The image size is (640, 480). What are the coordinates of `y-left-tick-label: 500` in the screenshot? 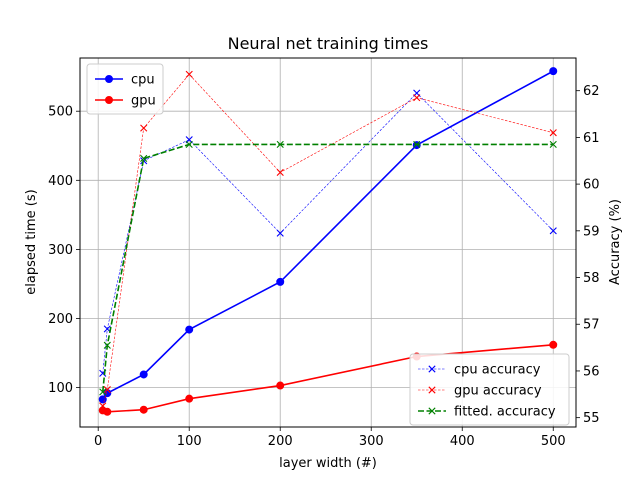 It's located at (60, 112).